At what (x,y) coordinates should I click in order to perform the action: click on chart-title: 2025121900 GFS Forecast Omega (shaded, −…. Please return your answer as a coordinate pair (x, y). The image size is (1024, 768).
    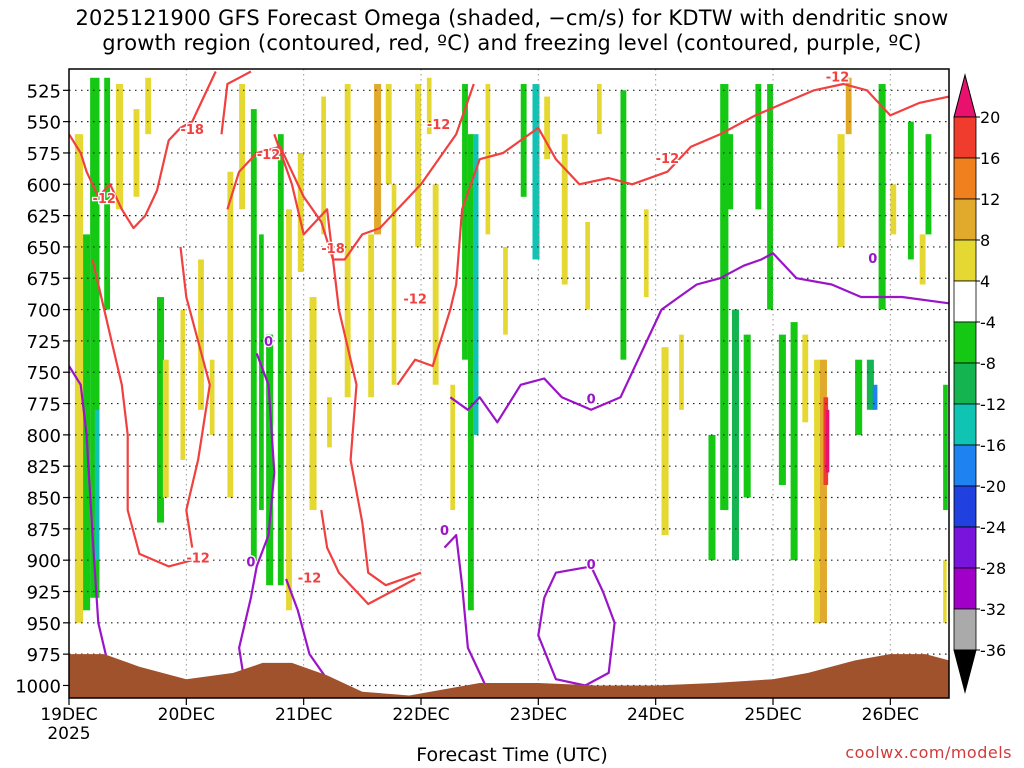
    Looking at the image, I should click on (512, 31).